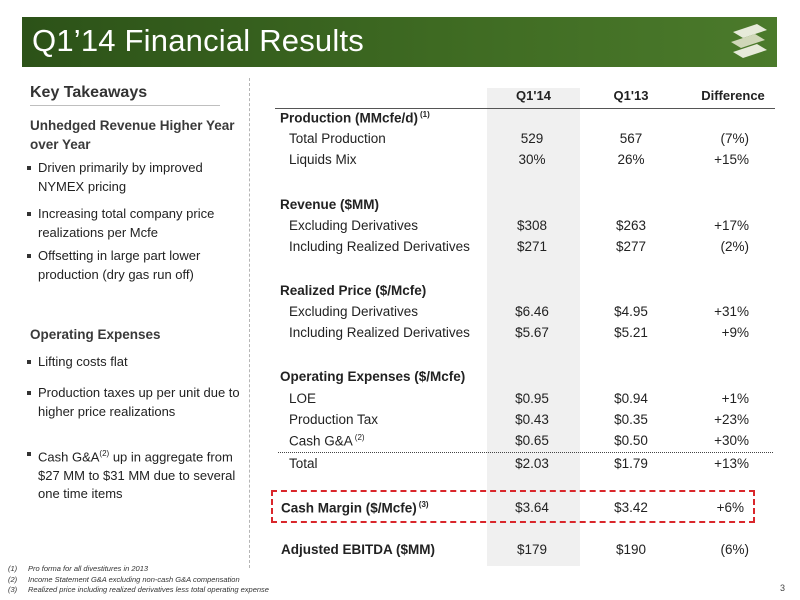 This screenshot has height=600, width=800. I want to click on cell-q13: $190, so click(631, 549).